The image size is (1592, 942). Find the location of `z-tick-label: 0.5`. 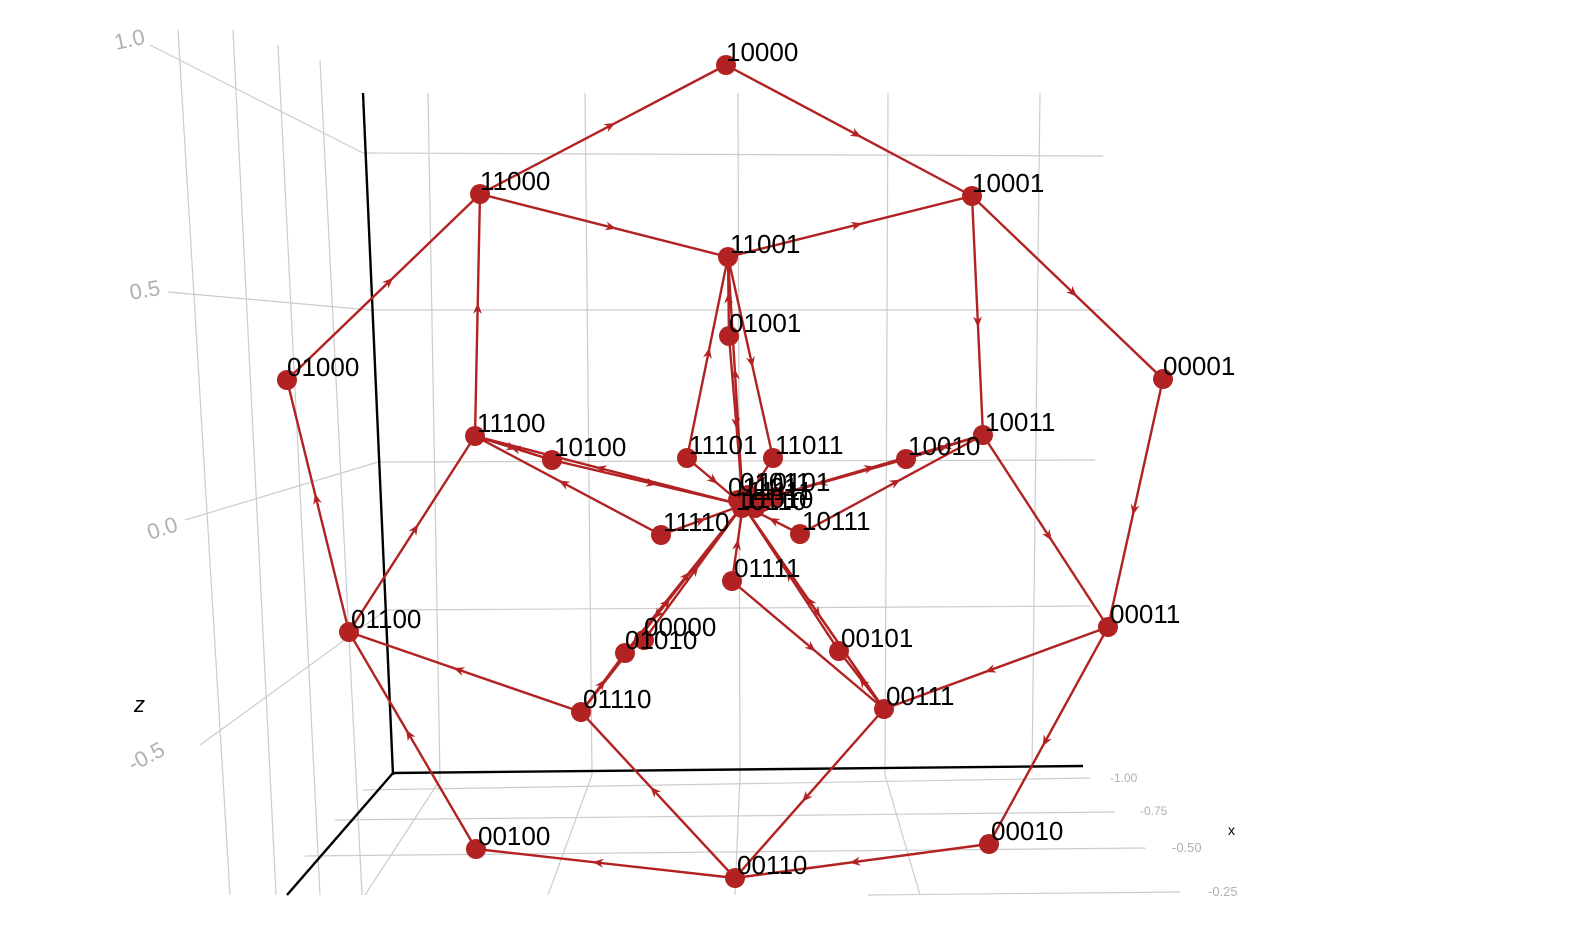

z-tick-label: 0.5 is located at coordinates (145, 290).